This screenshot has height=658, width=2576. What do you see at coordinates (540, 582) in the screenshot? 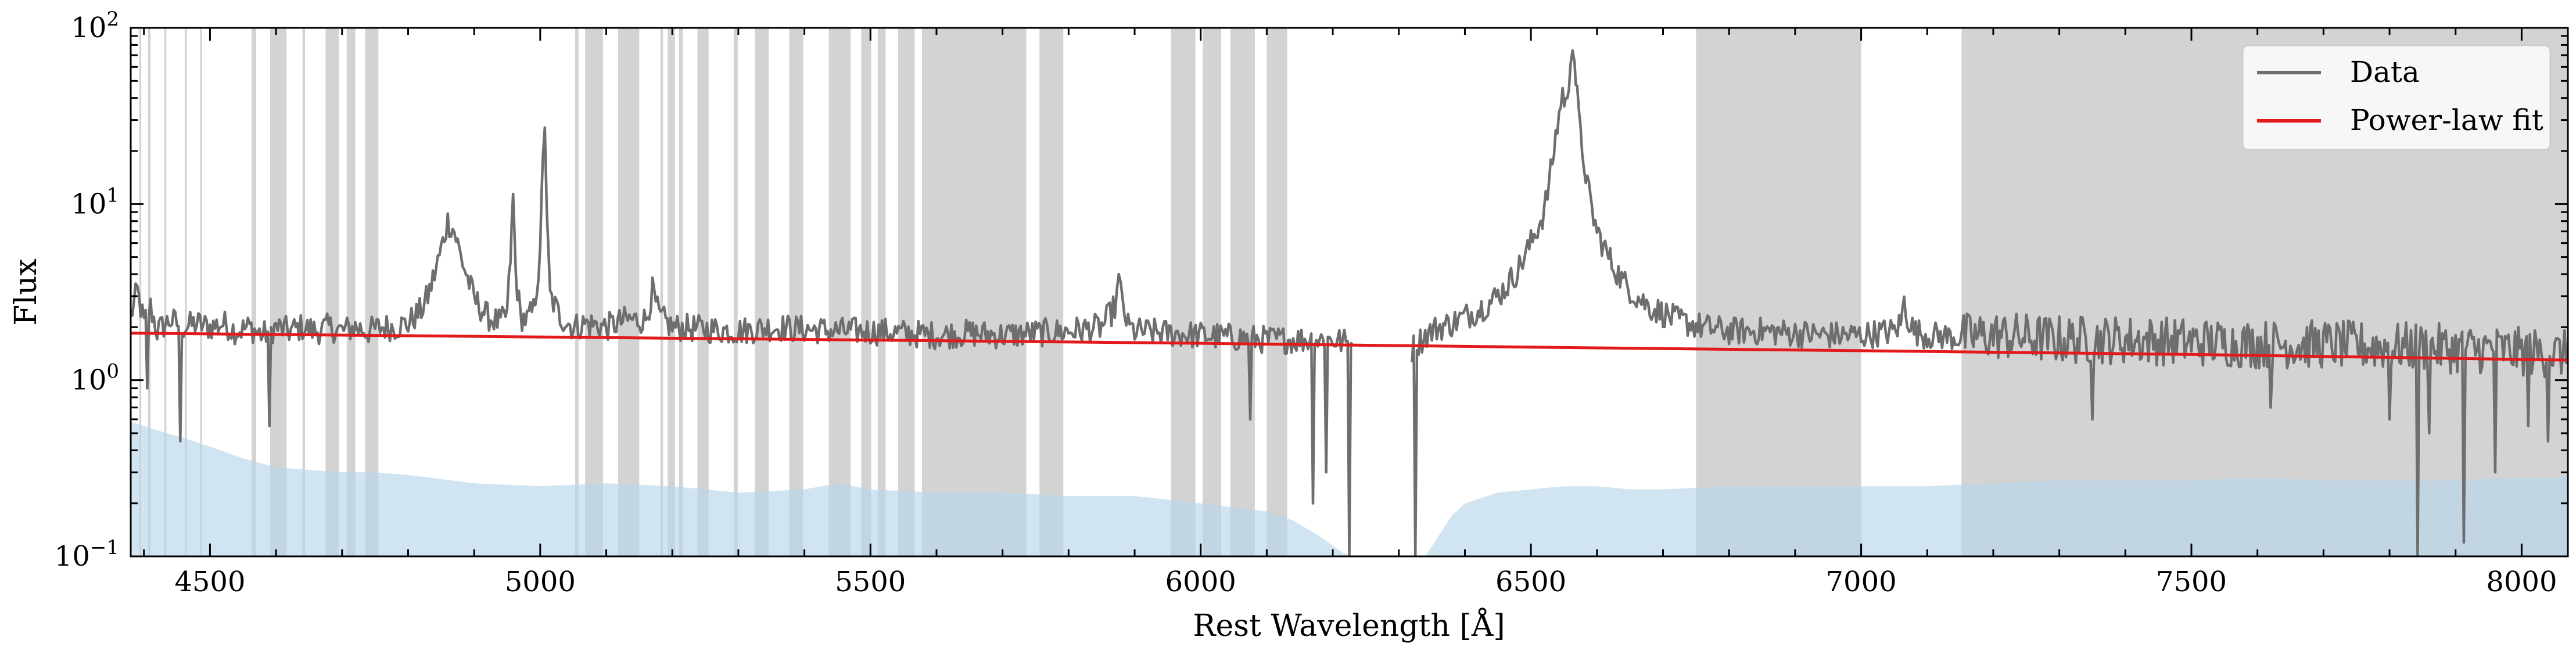
I see `x-tick-label: 5000` at bounding box center [540, 582].